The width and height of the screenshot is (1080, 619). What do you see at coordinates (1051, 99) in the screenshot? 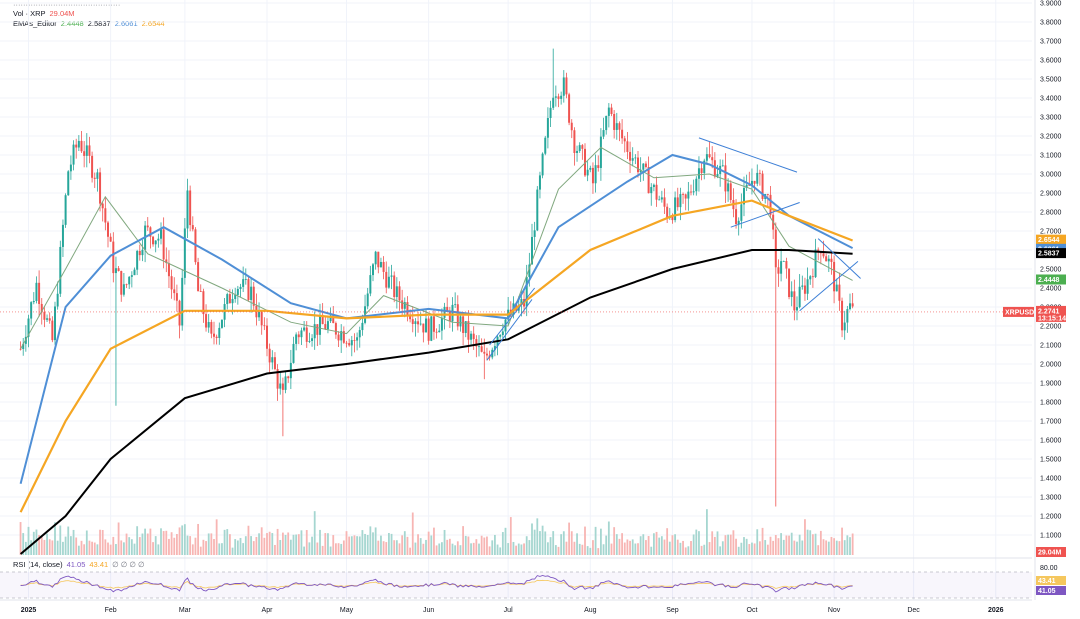
I see `price-axis-tick: 3.4000` at bounding box center [1051, 99].